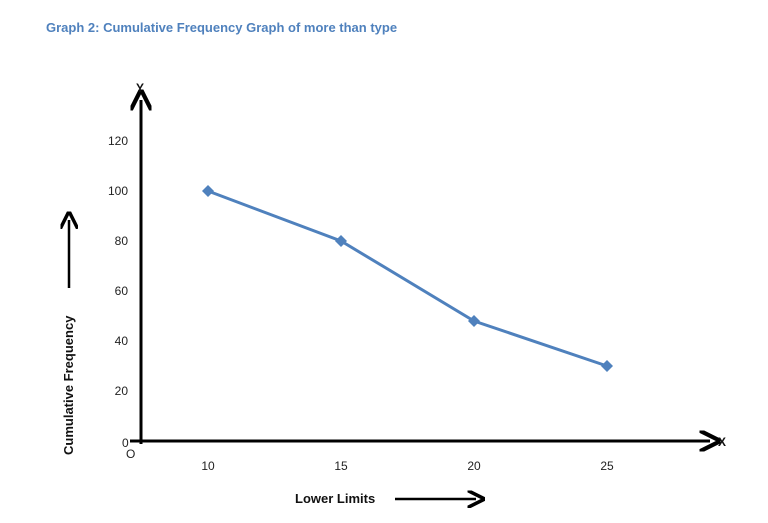 This screenshot has height=523, width=768. Describe the element at coordinates (130, 454) in the screenshot. I see `origin-label: O` at that location.